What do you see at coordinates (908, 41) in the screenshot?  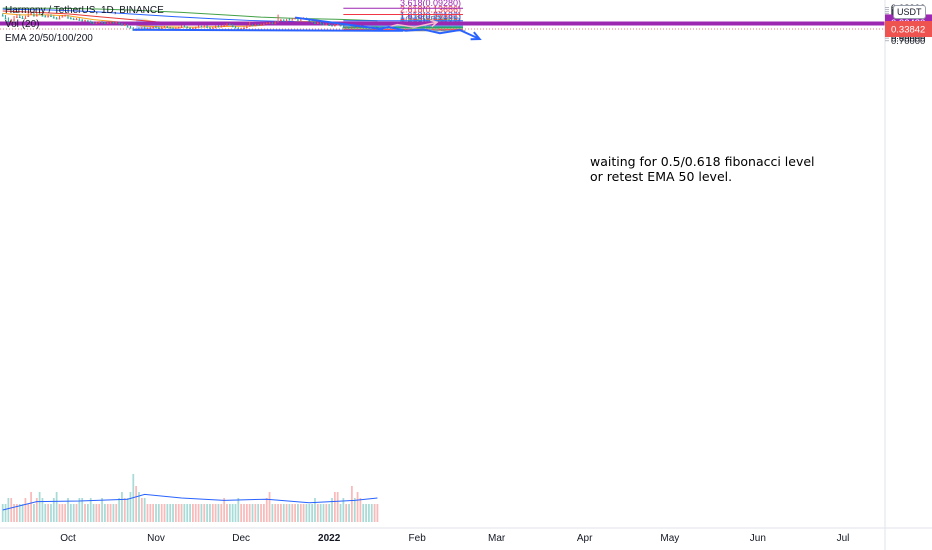 I see `y-tick-label: 0.70000` at bounding box center [908, 41].